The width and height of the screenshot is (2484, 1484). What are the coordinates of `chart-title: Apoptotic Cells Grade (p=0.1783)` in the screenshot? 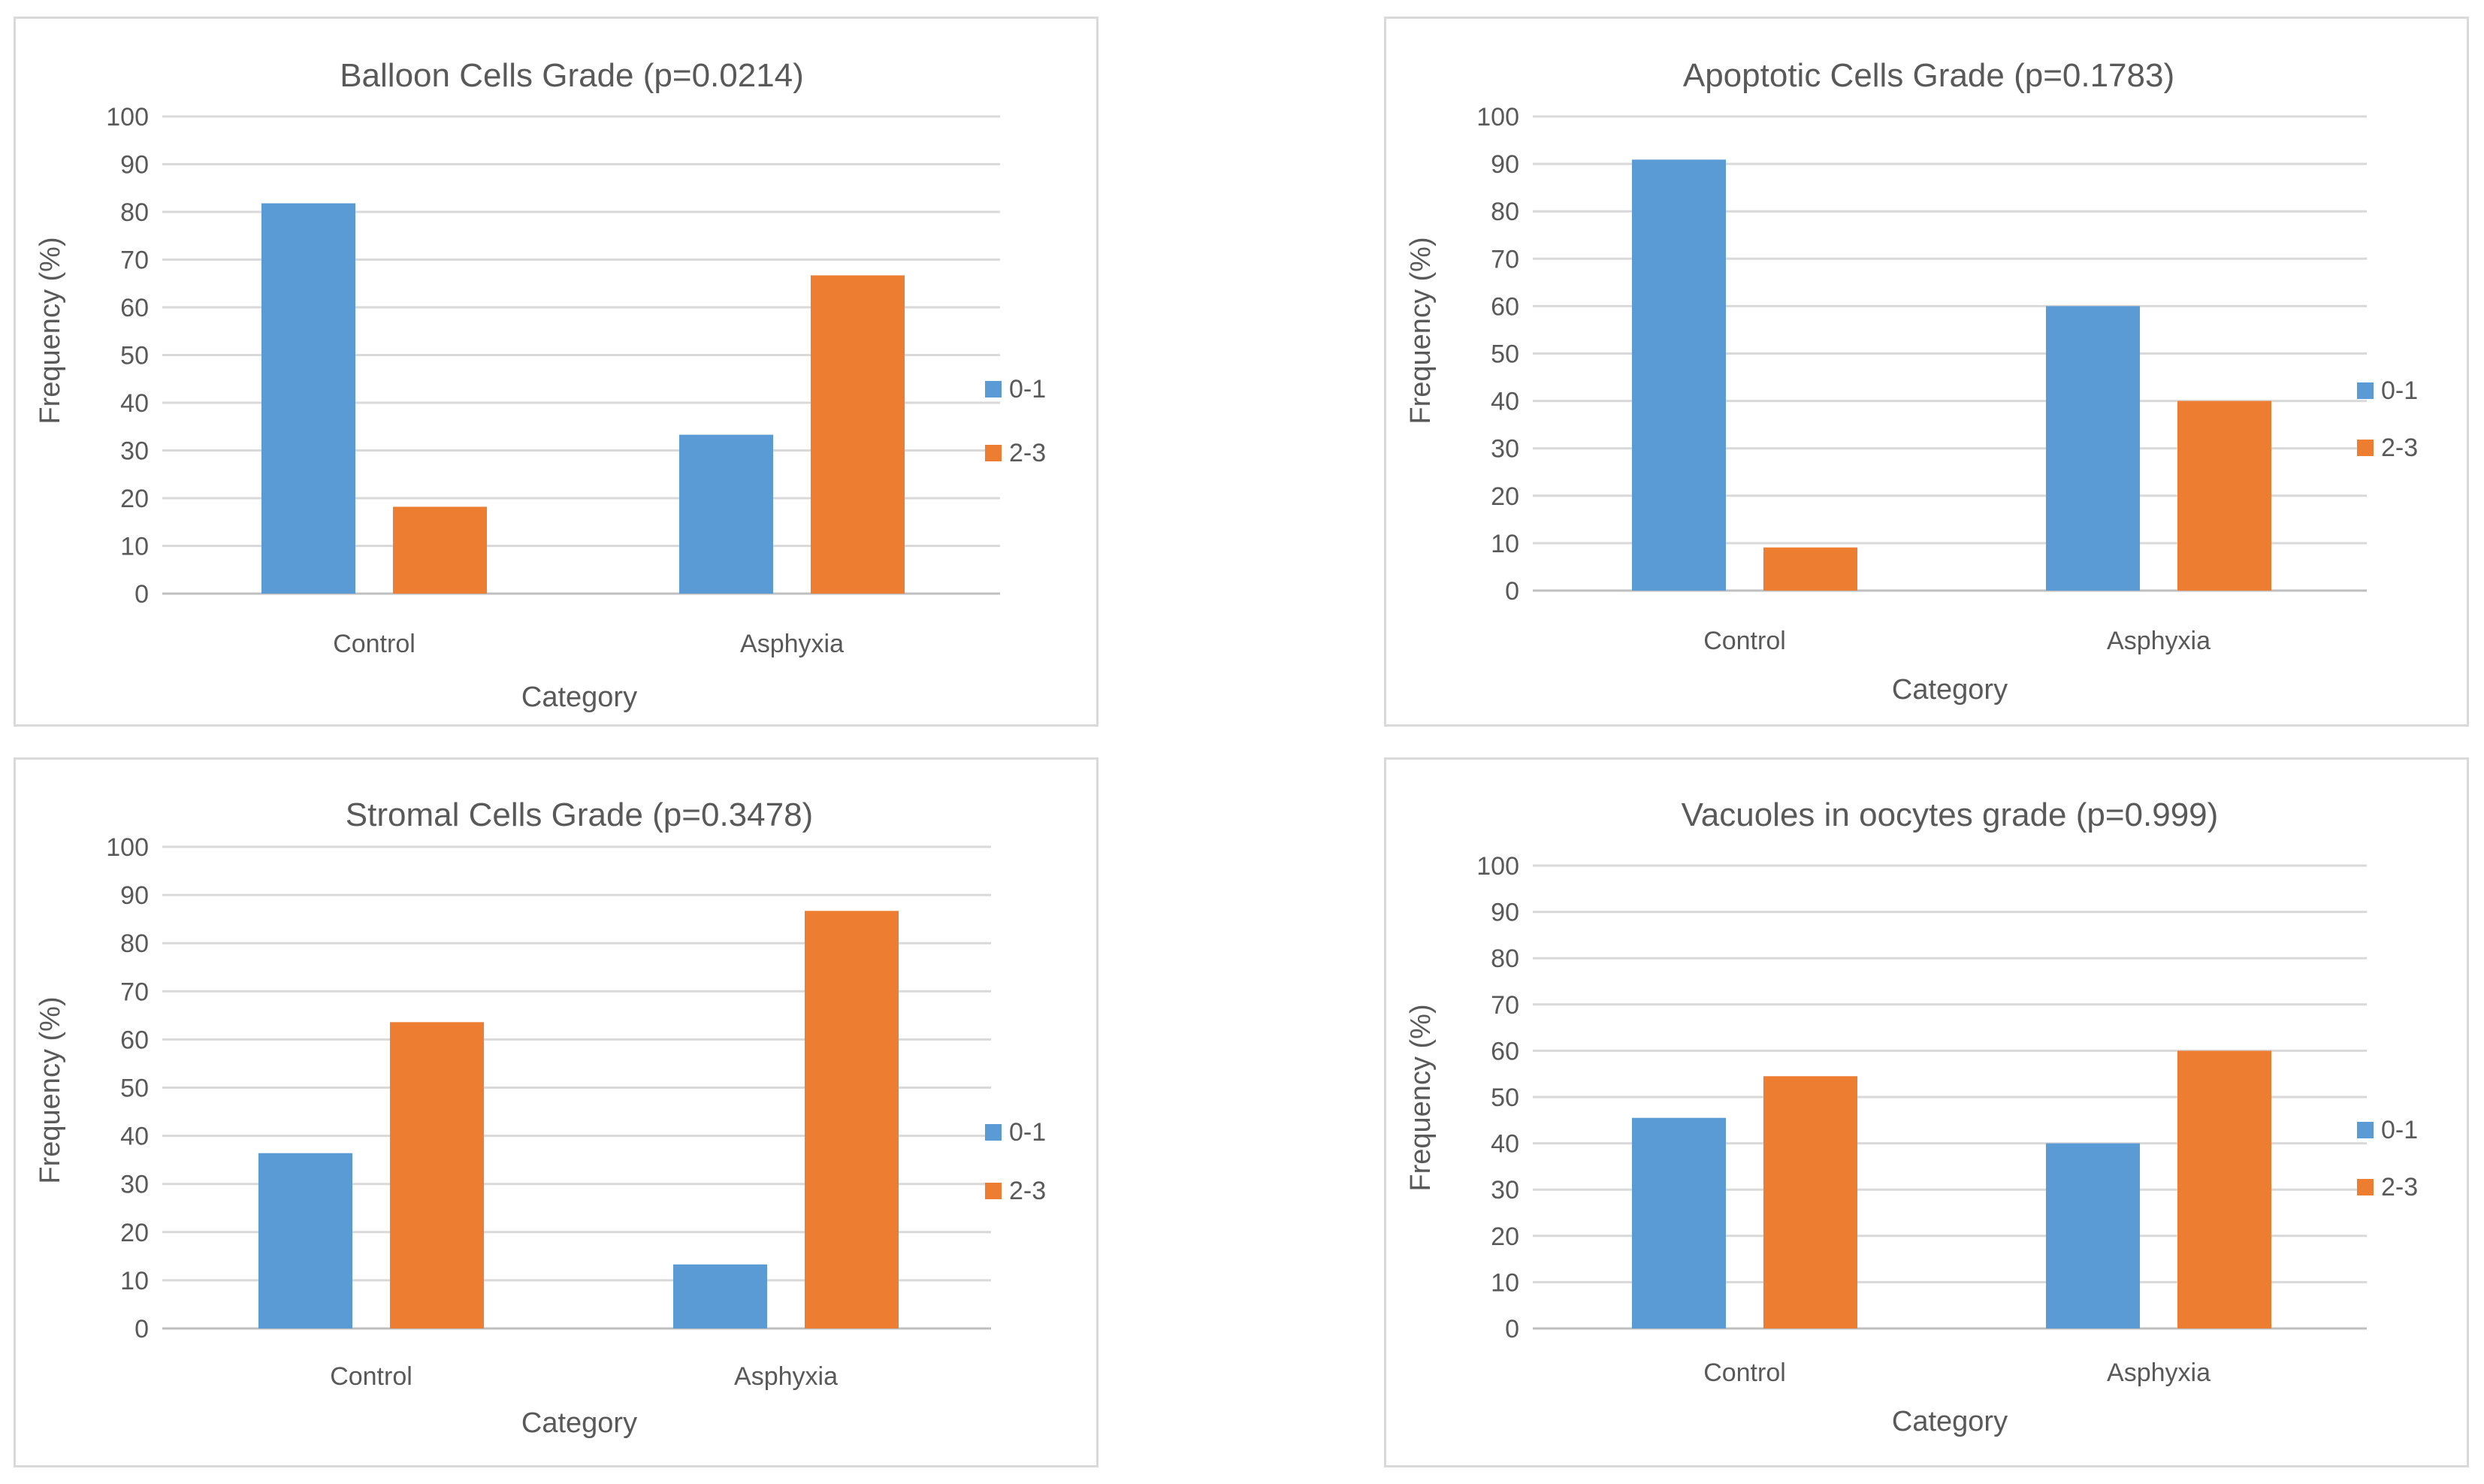 It's located at (1928, 76).